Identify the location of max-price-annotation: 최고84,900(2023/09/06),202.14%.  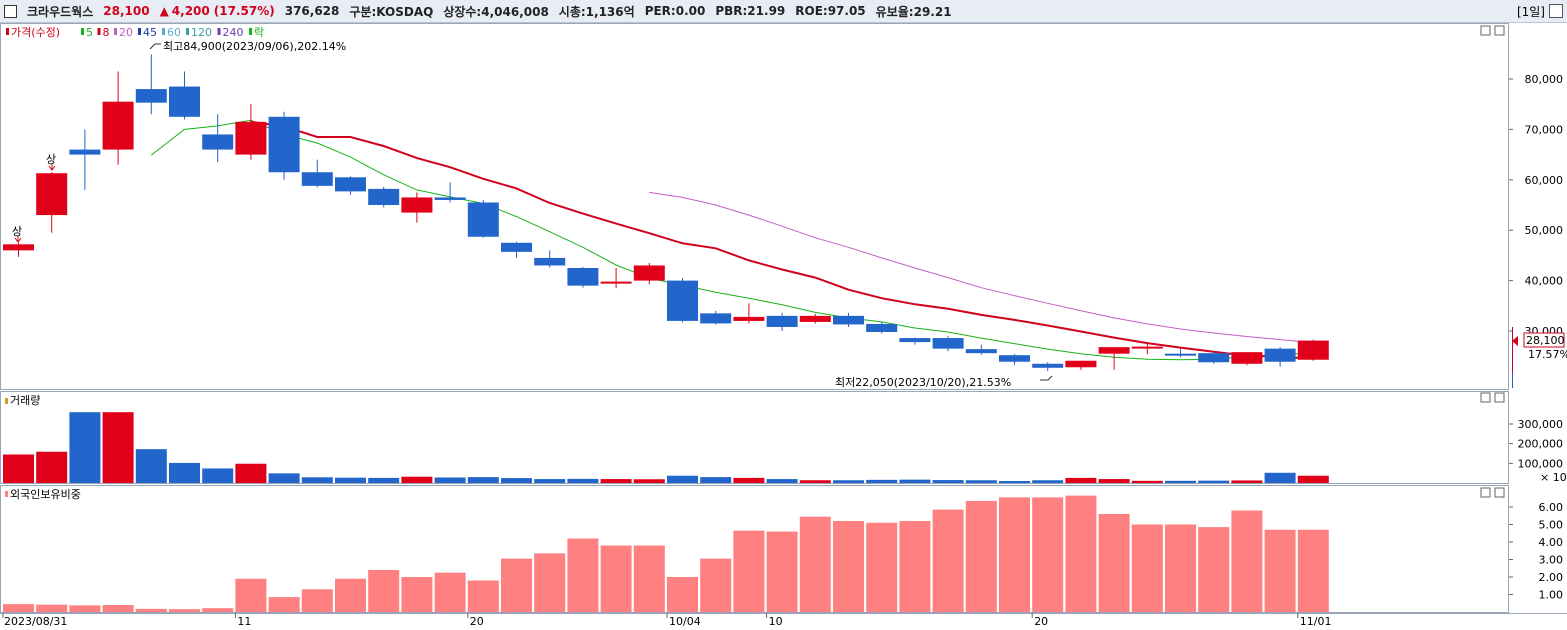
(254, 46).